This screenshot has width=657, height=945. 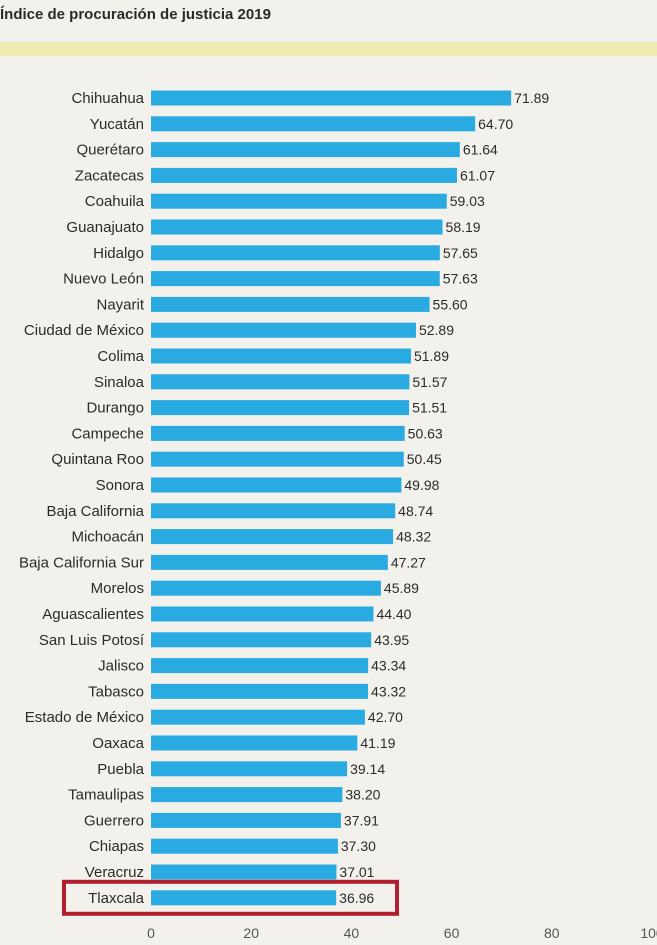 I want to click on value-label-ciudad-de-mexico: 52.89, so click(x=436, y=330).